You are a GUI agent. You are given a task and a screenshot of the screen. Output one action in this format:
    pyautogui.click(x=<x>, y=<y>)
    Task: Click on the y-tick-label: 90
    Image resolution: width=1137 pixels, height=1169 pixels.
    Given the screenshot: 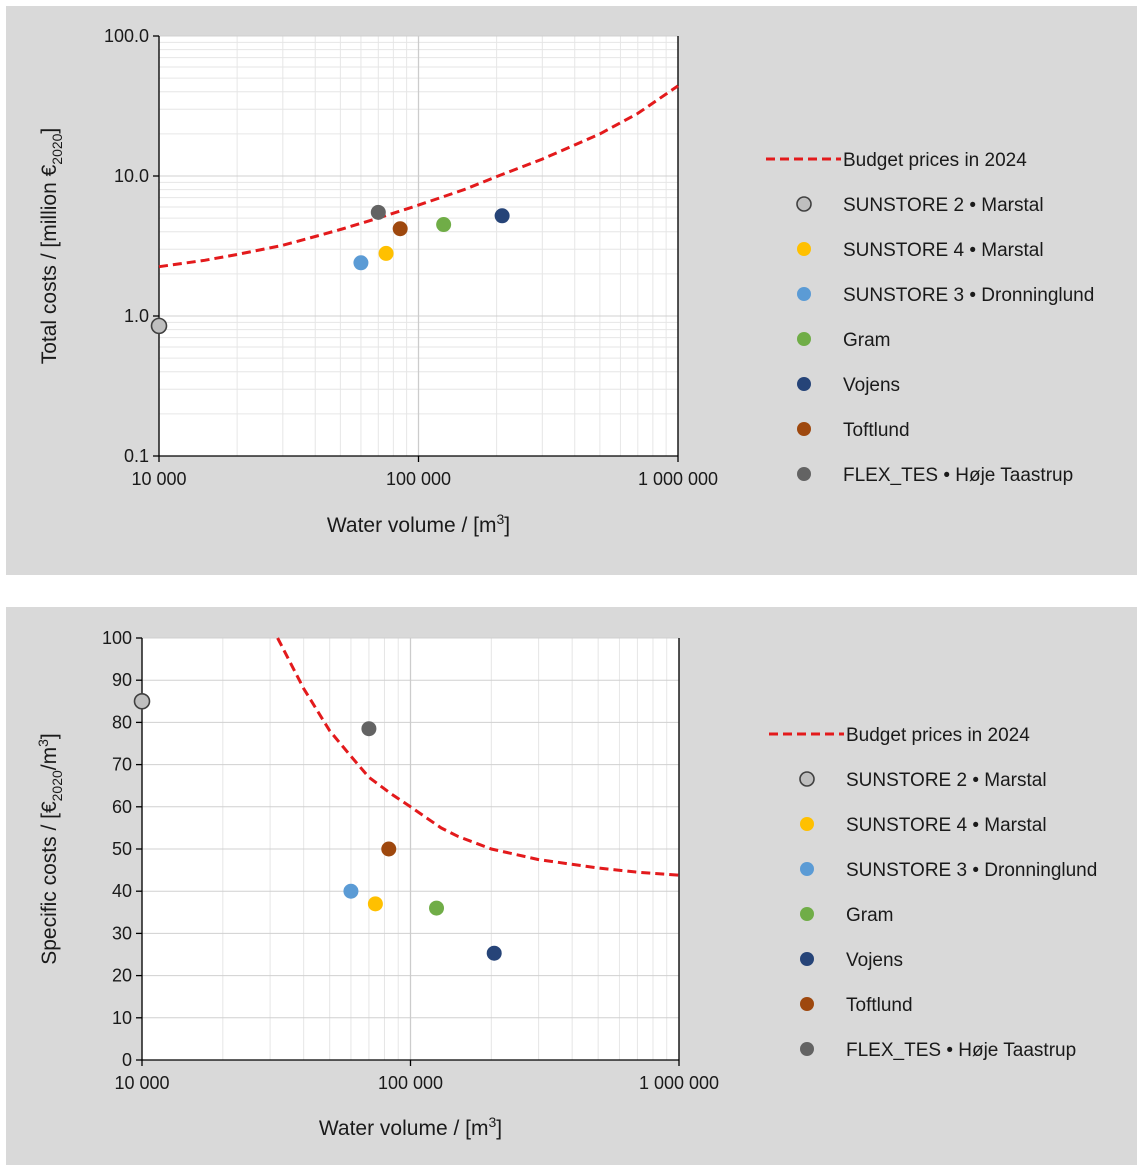 What is the action you would take?
    pyautogui.click(x=122, y=680)
    